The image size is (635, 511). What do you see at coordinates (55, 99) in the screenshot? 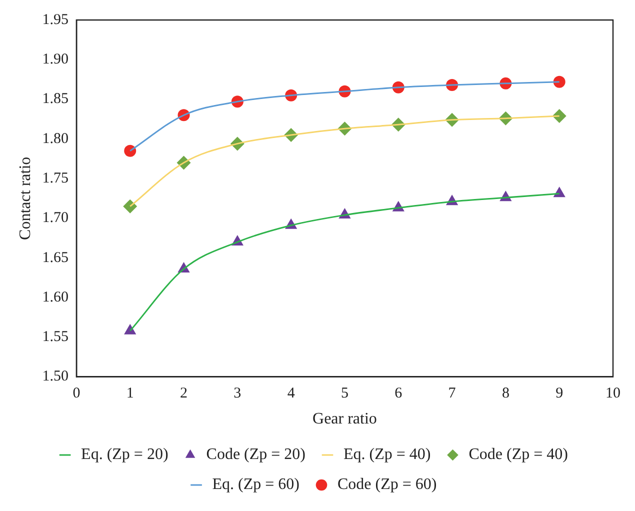
I see `y-tick-label: 1.85` at bounding box center [55, 99].